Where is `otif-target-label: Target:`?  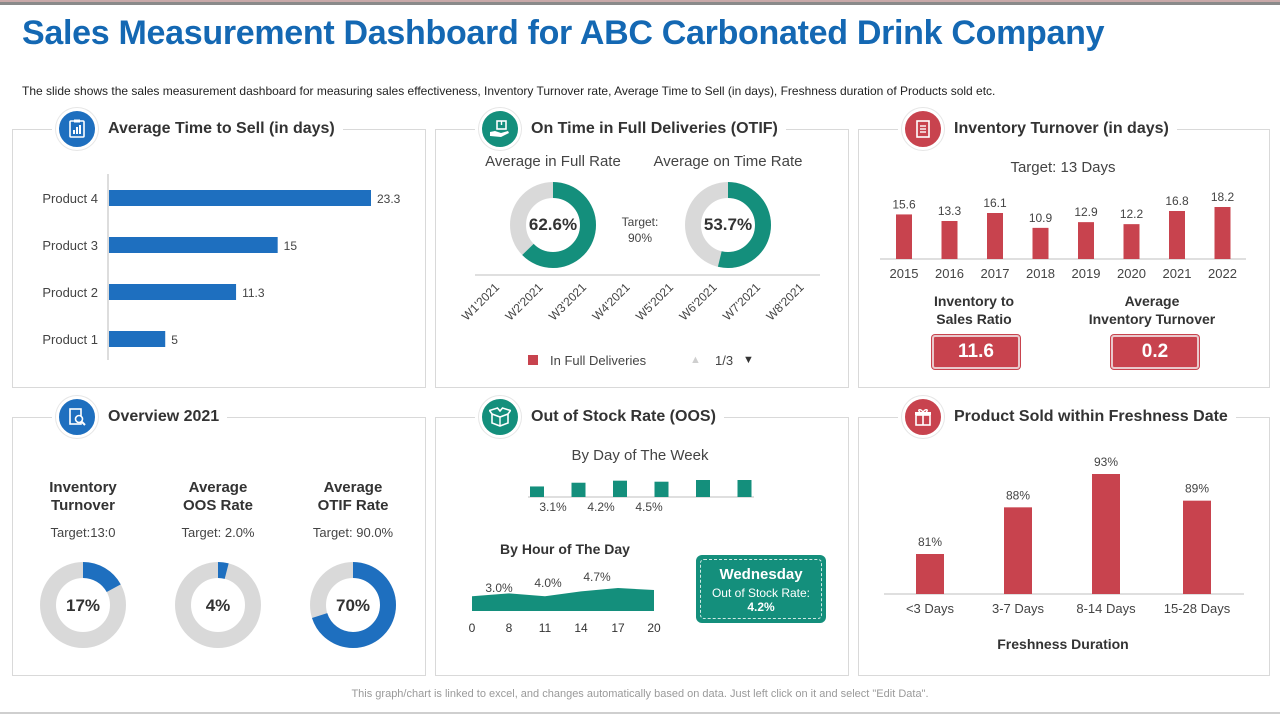 otif-target-label: Target: is located at coordinates (640, 222).